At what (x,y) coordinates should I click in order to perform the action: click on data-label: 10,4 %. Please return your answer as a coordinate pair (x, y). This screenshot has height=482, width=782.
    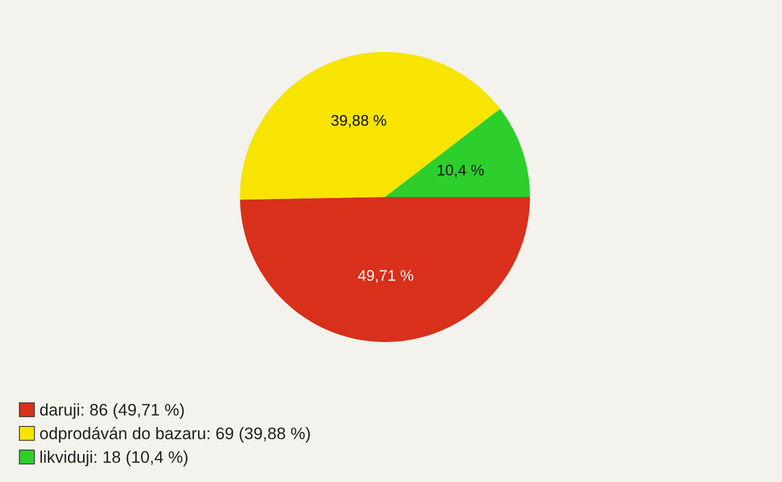
    Looking at the image, I should click on (461, 171).